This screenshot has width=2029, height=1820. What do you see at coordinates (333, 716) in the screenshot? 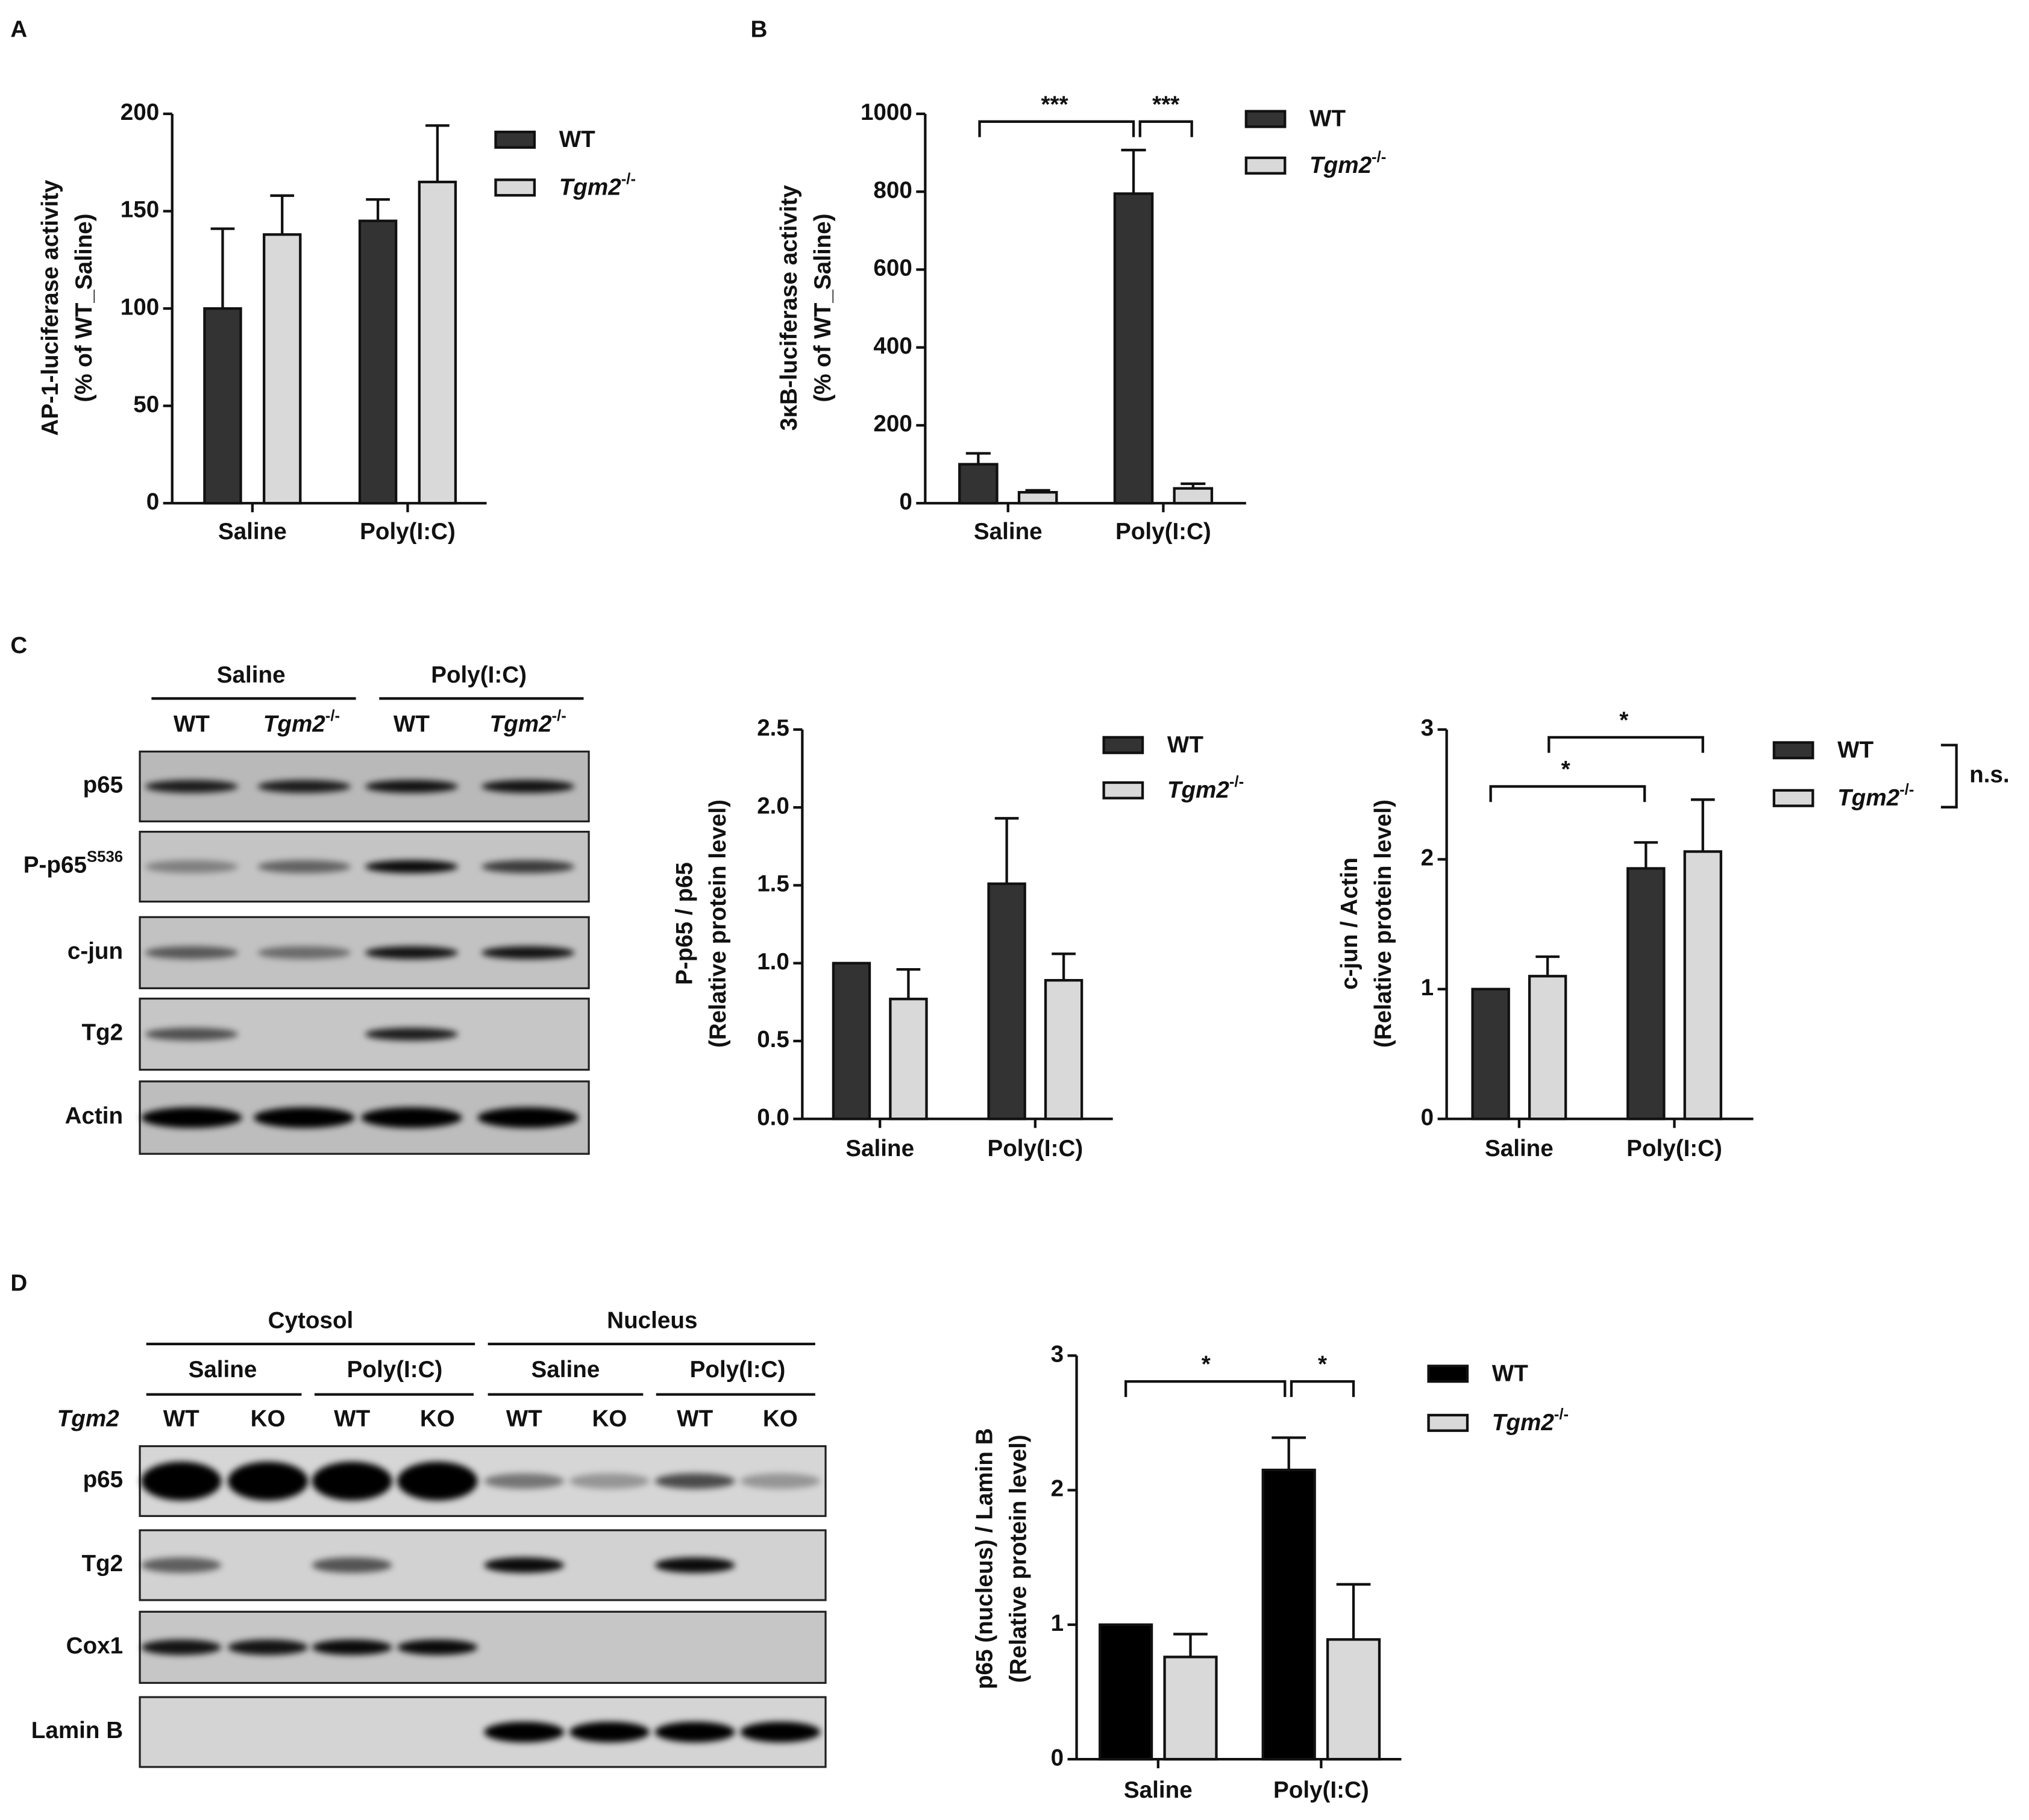
I see `lane-label-sup: -/-` at bounding box center [333, 716].